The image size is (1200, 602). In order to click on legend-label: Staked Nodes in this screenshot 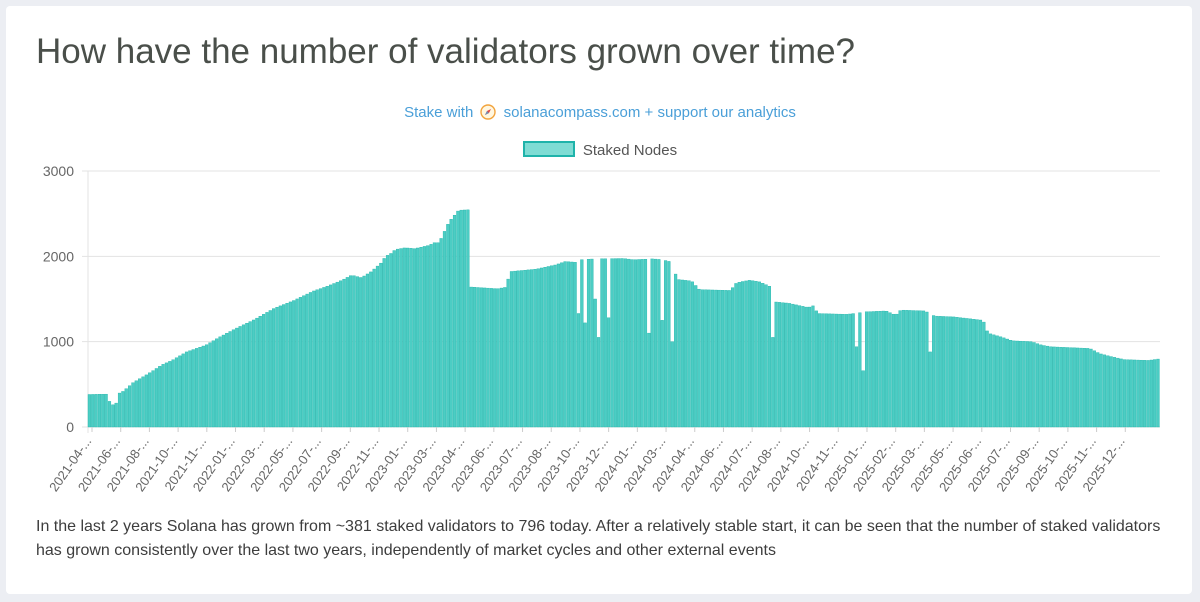, I will do `click(630, 150)`.